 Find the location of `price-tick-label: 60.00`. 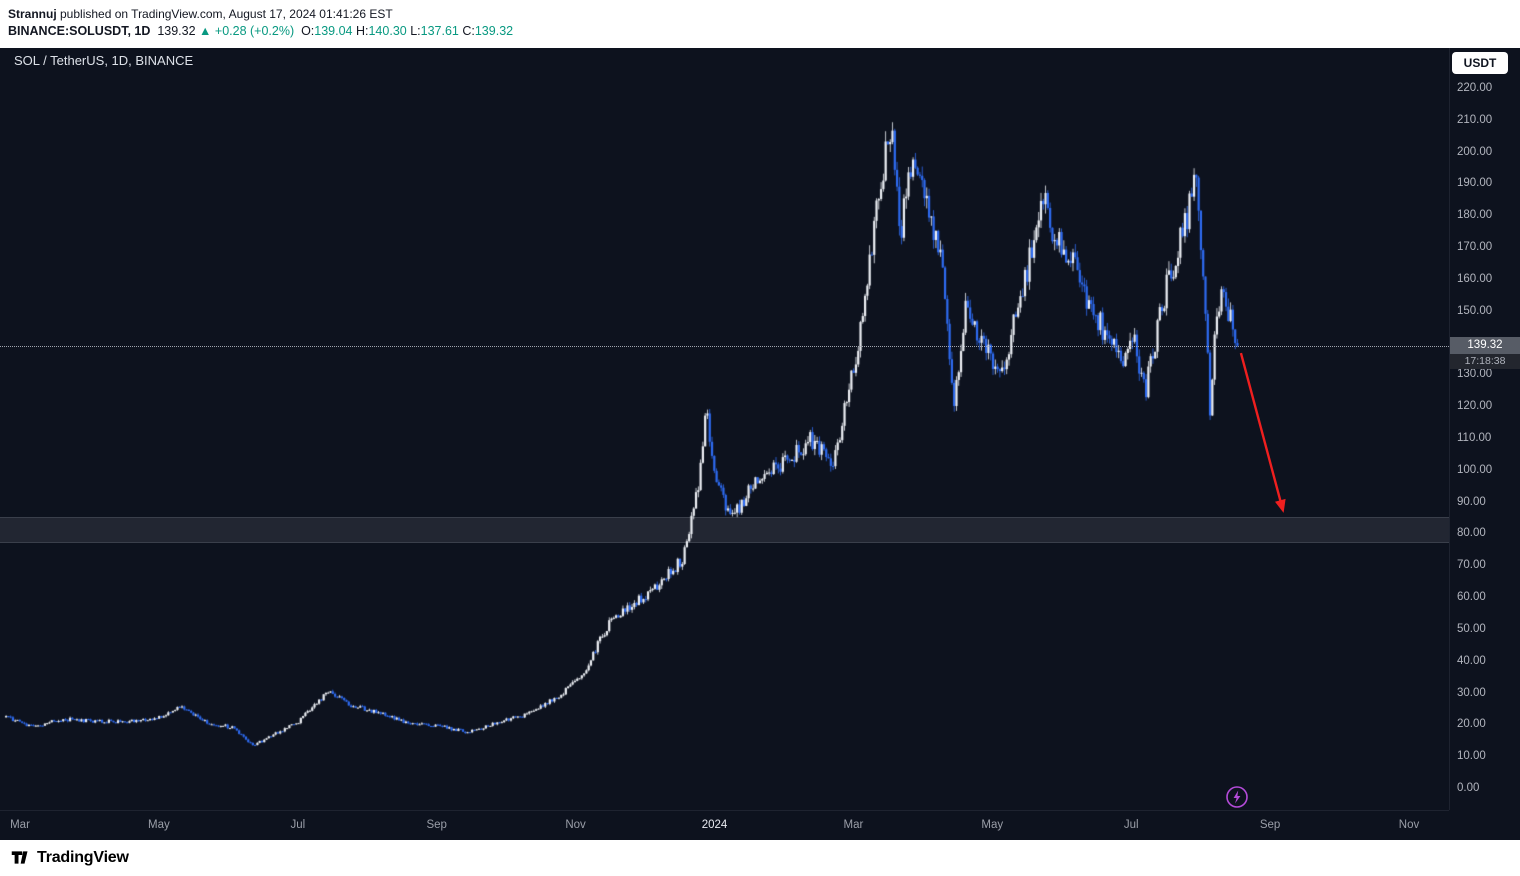

price-tick-label: 60.00 is located at coordinates (1471, 597).